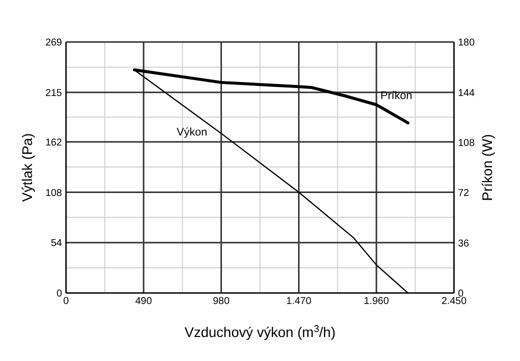  What do you see at coordinates (467, 143) in the screenshot?
I see `y2-tick-label: 108` at bounding box center [467, 143].